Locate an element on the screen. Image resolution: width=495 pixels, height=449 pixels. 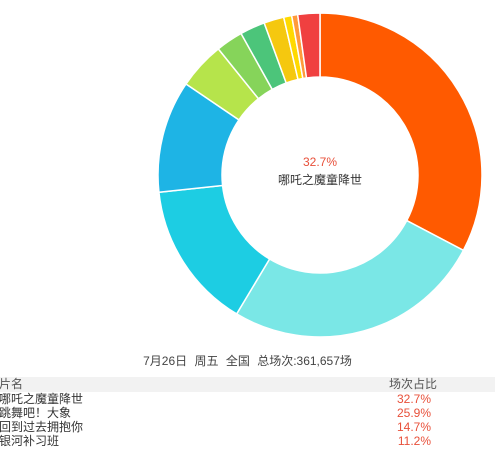
table-row: 跳舞吧！大象 25.9% is located at coordinates (247, 413).